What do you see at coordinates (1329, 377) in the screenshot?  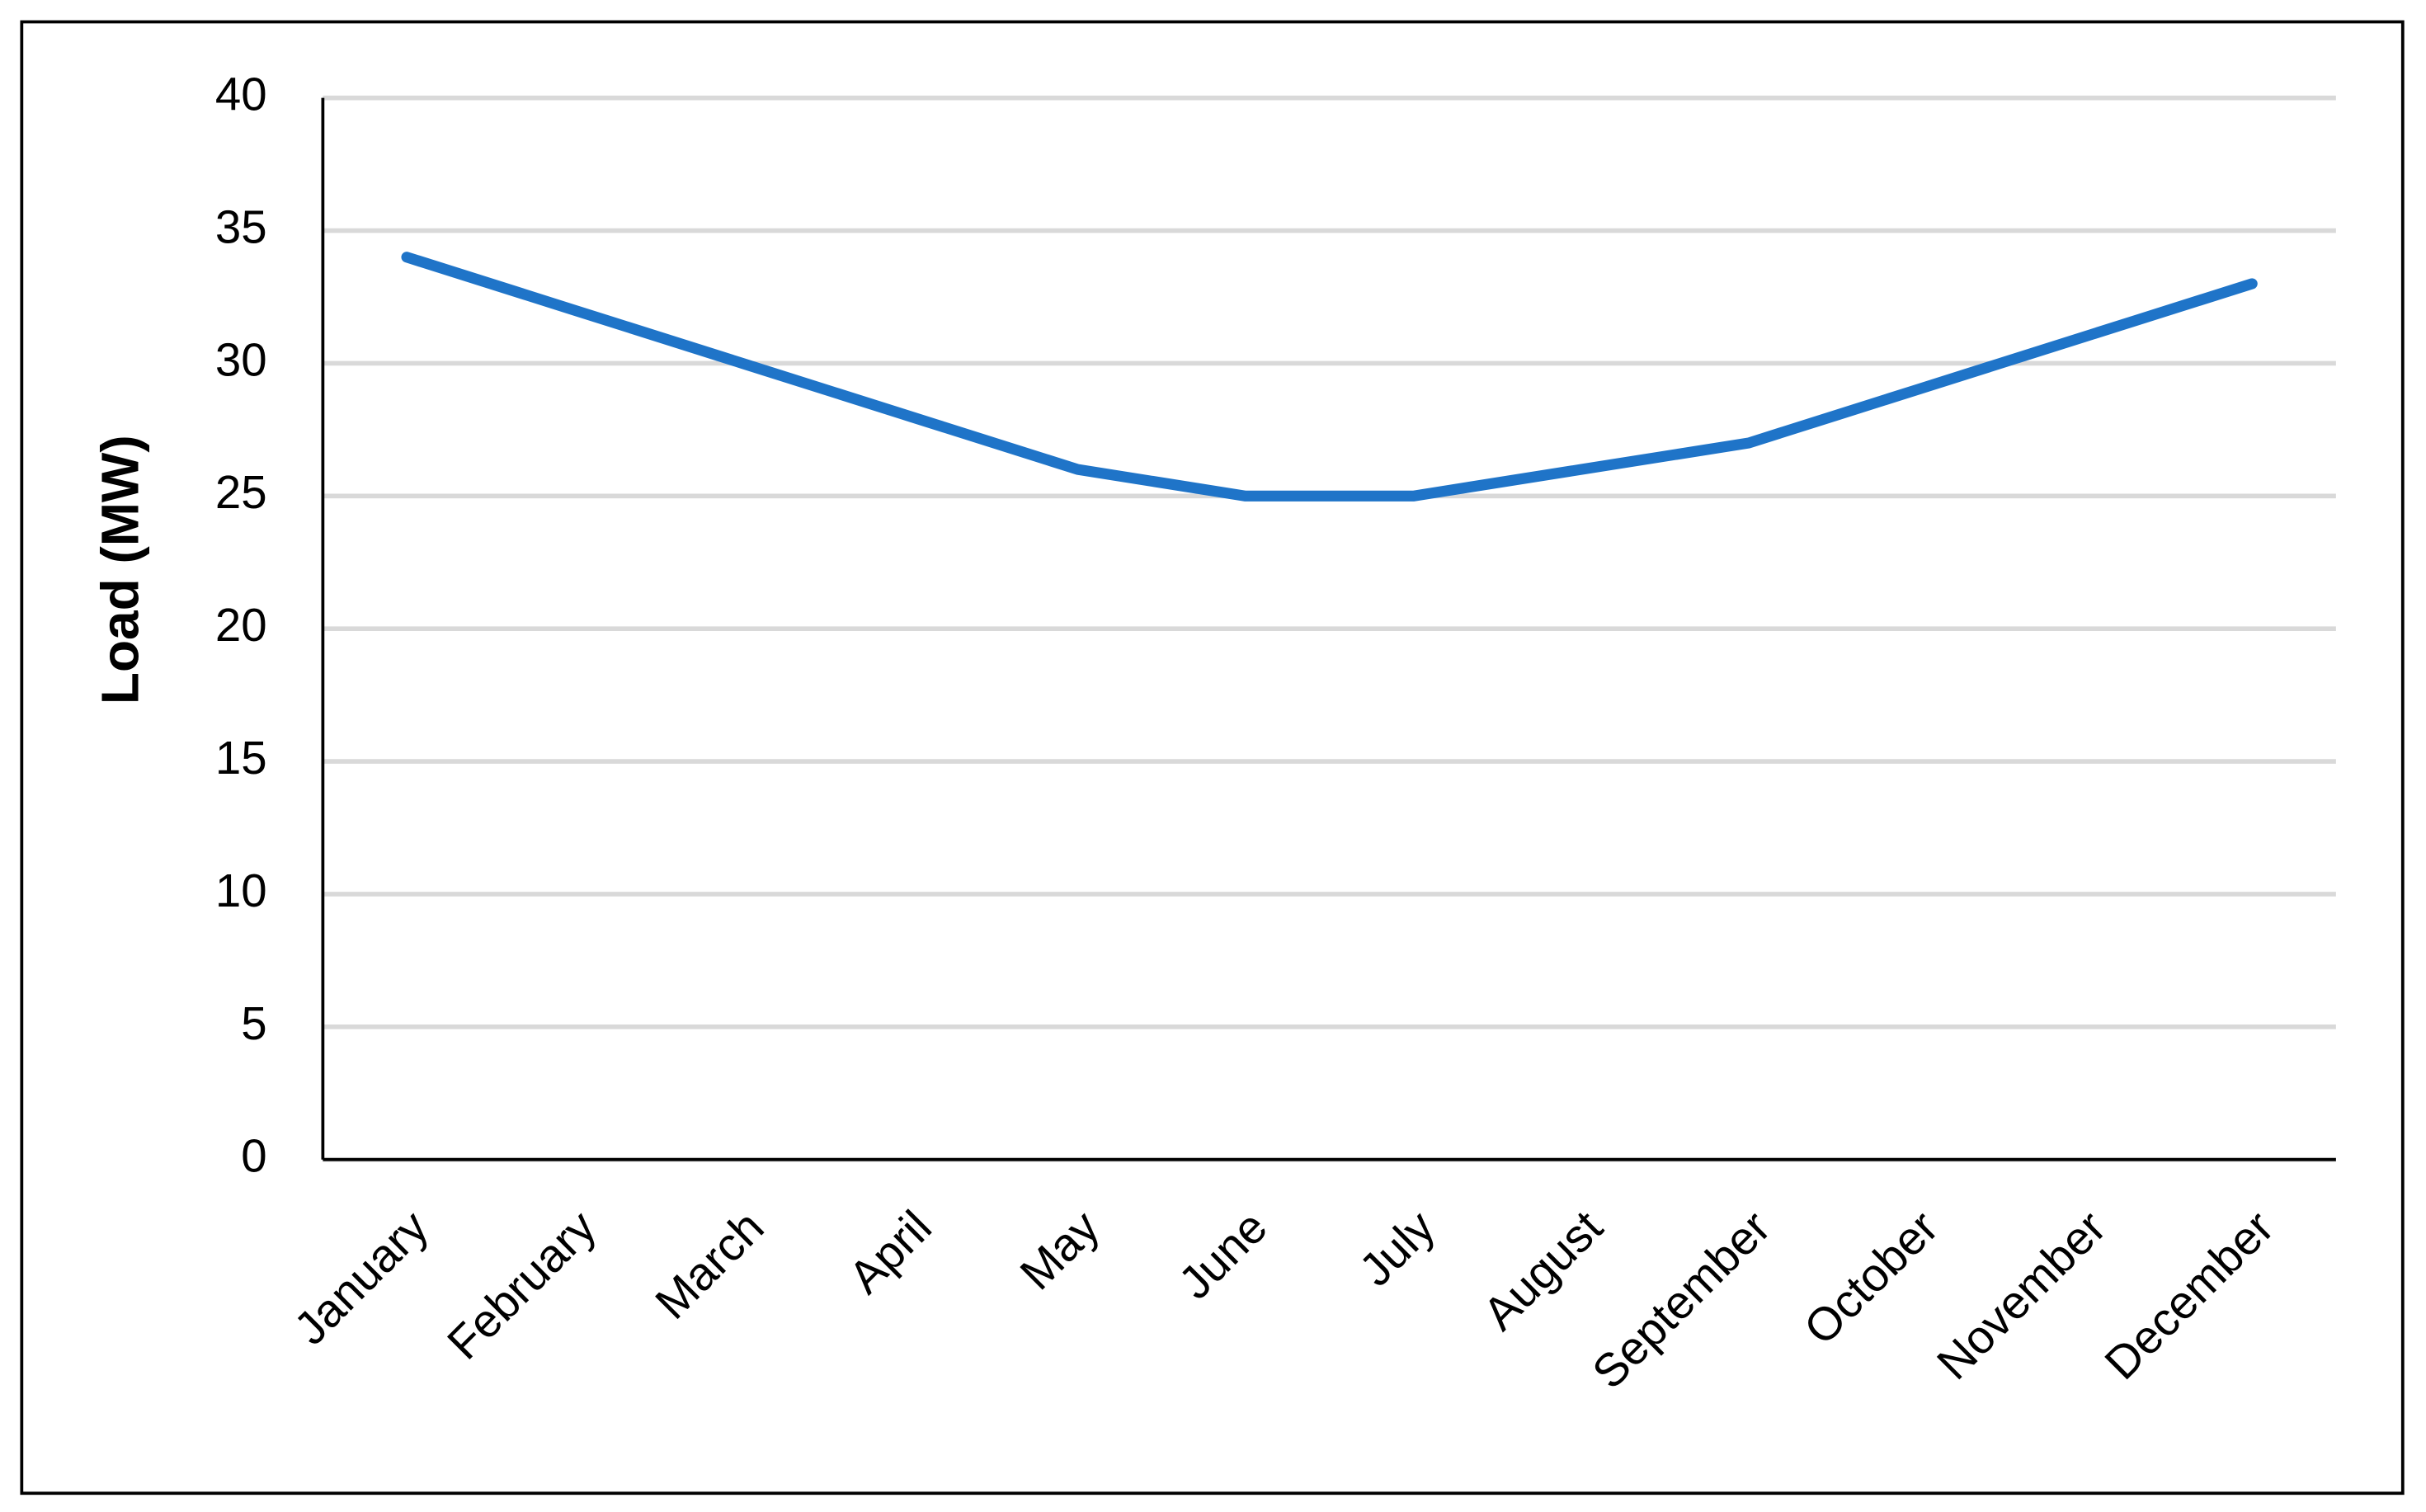 I see `data-line` at bounding box center [1329, 377].